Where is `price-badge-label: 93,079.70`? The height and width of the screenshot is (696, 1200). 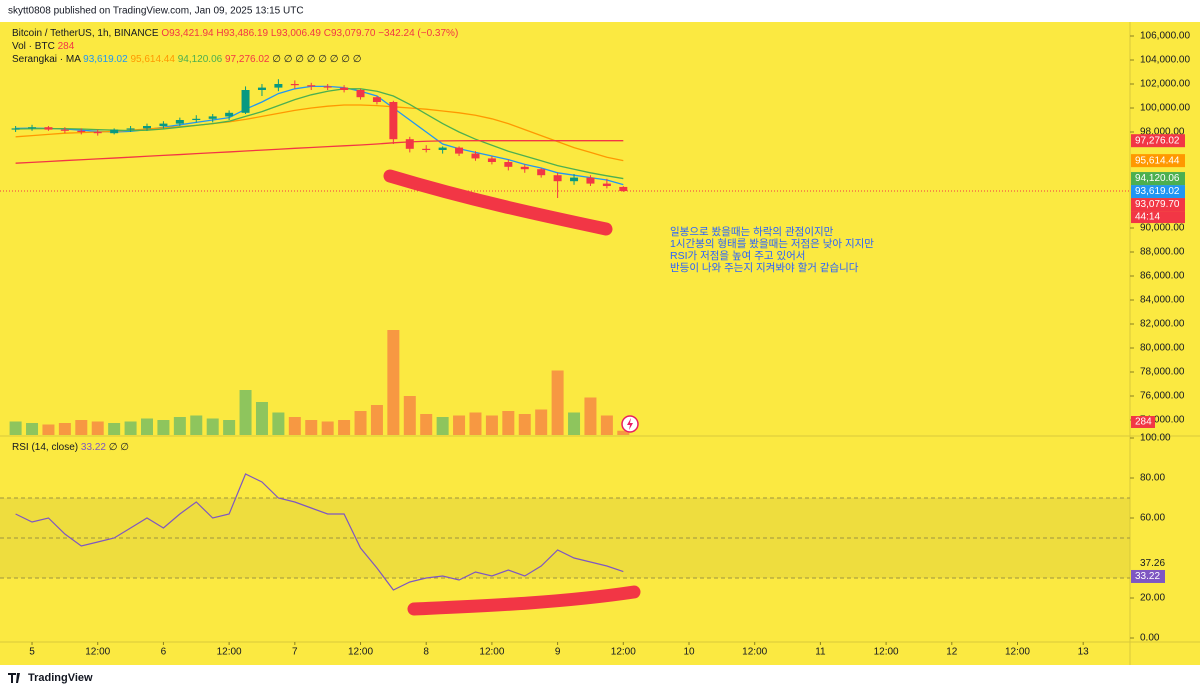 price-badge-label: 93,079.70 is located at coordinates (1157, 204).